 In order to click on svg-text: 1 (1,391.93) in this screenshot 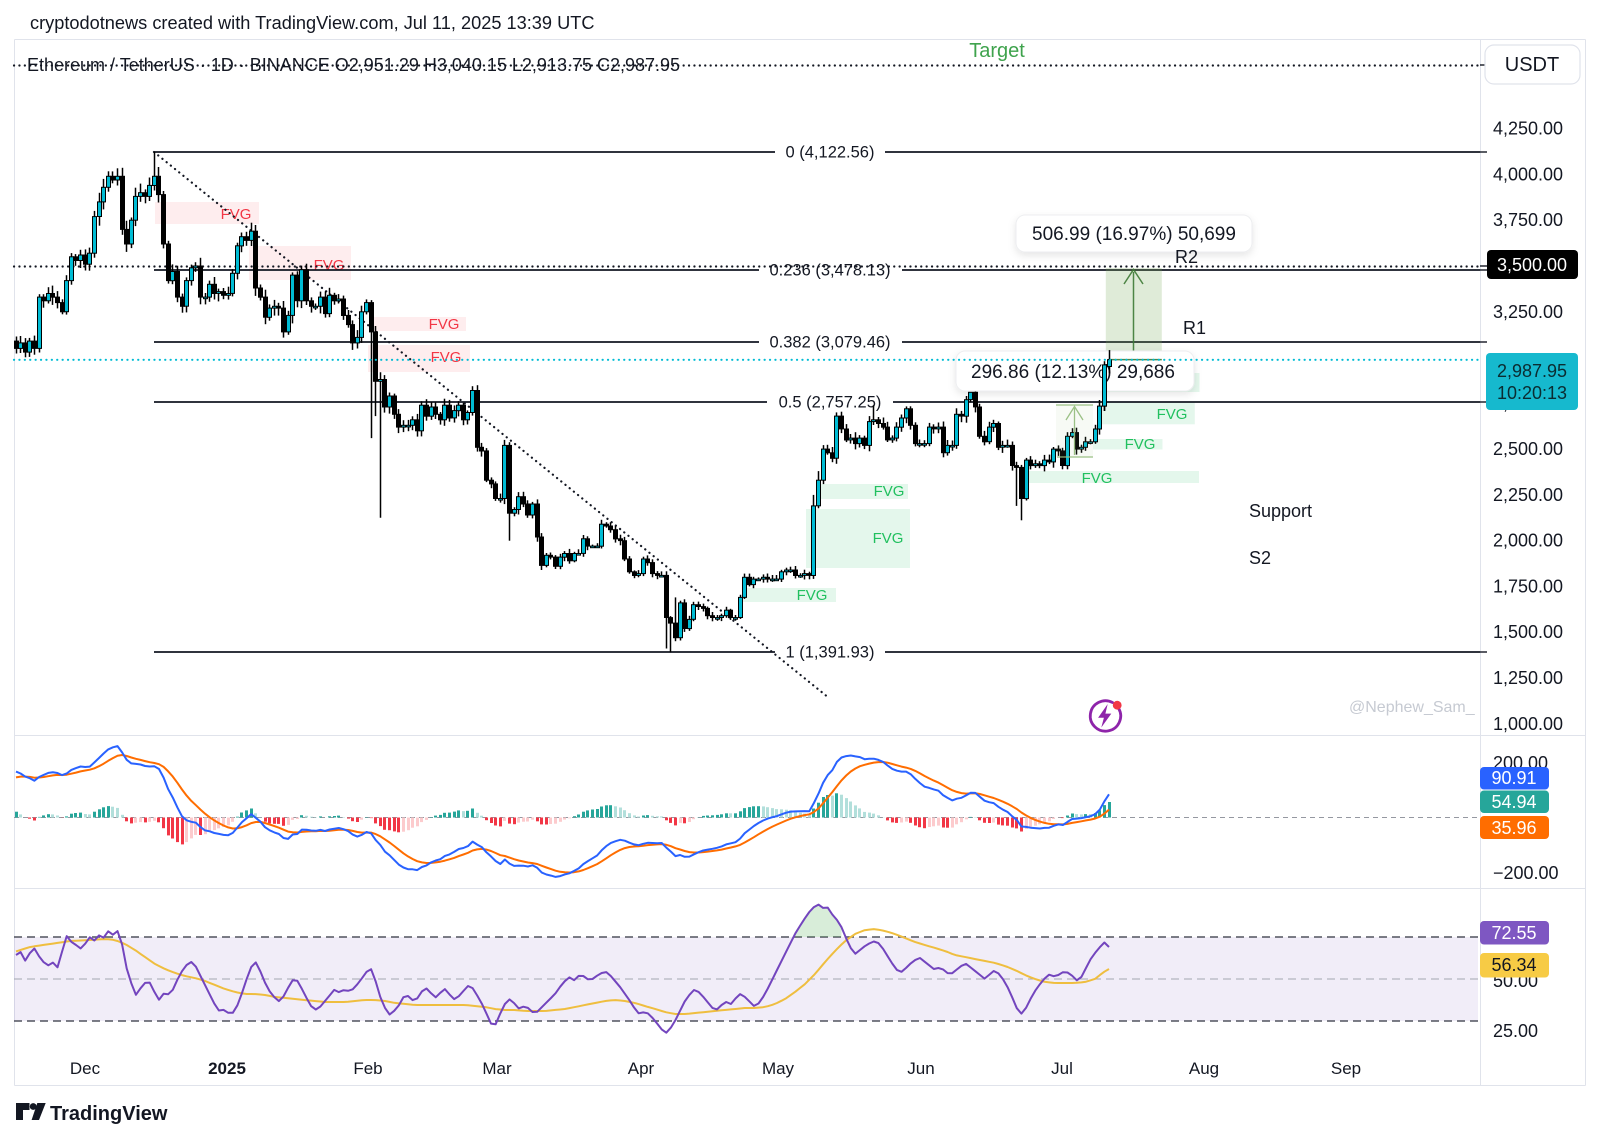, I will do `click(830, 653)`.